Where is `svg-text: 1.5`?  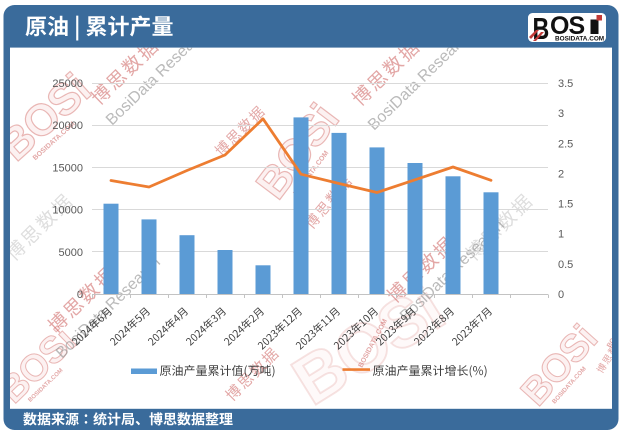 svg-text: 1.5 is located at coordinates (565, 205).